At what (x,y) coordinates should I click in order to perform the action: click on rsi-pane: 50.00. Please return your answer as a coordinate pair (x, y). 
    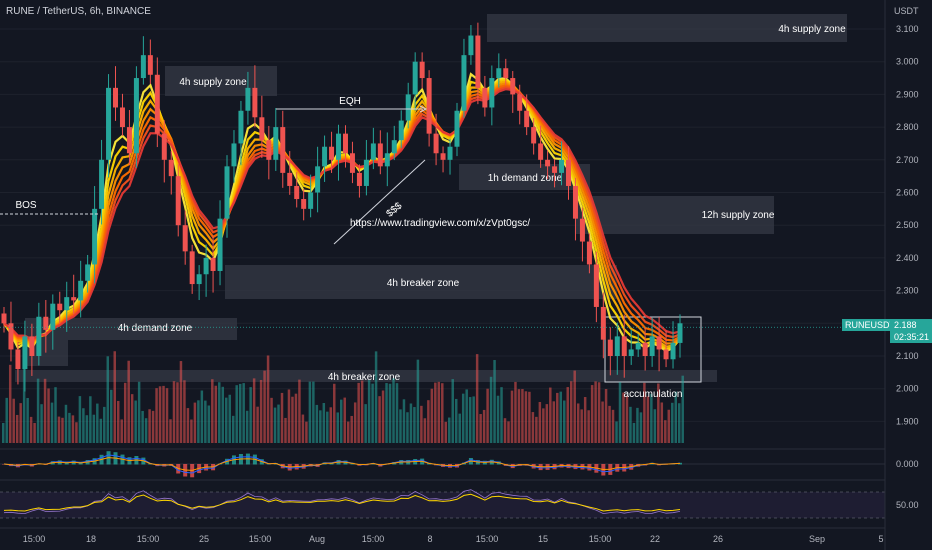
    Looking at the image, I should click on (459, 499).